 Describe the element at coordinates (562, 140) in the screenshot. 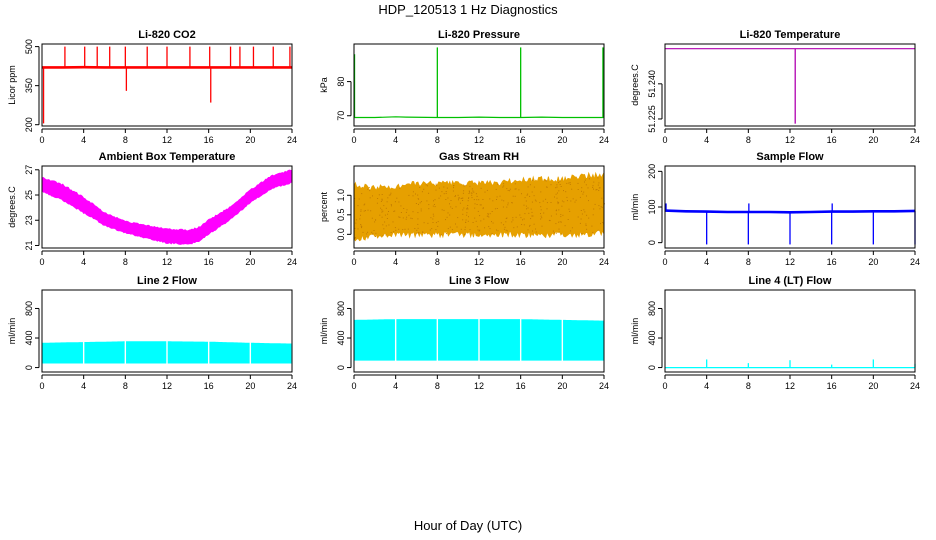

I see `x-tick-label: 20` at that location.